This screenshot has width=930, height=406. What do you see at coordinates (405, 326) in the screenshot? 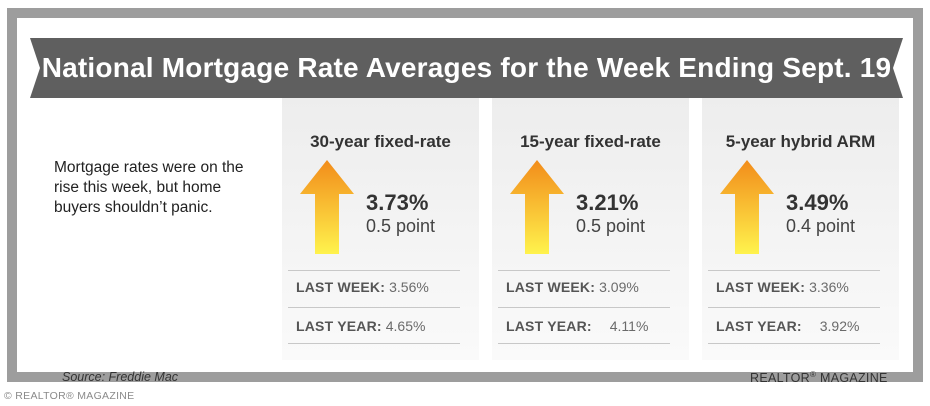
I see `last-year-value: 4.65%` at bounding box center [405, 326].